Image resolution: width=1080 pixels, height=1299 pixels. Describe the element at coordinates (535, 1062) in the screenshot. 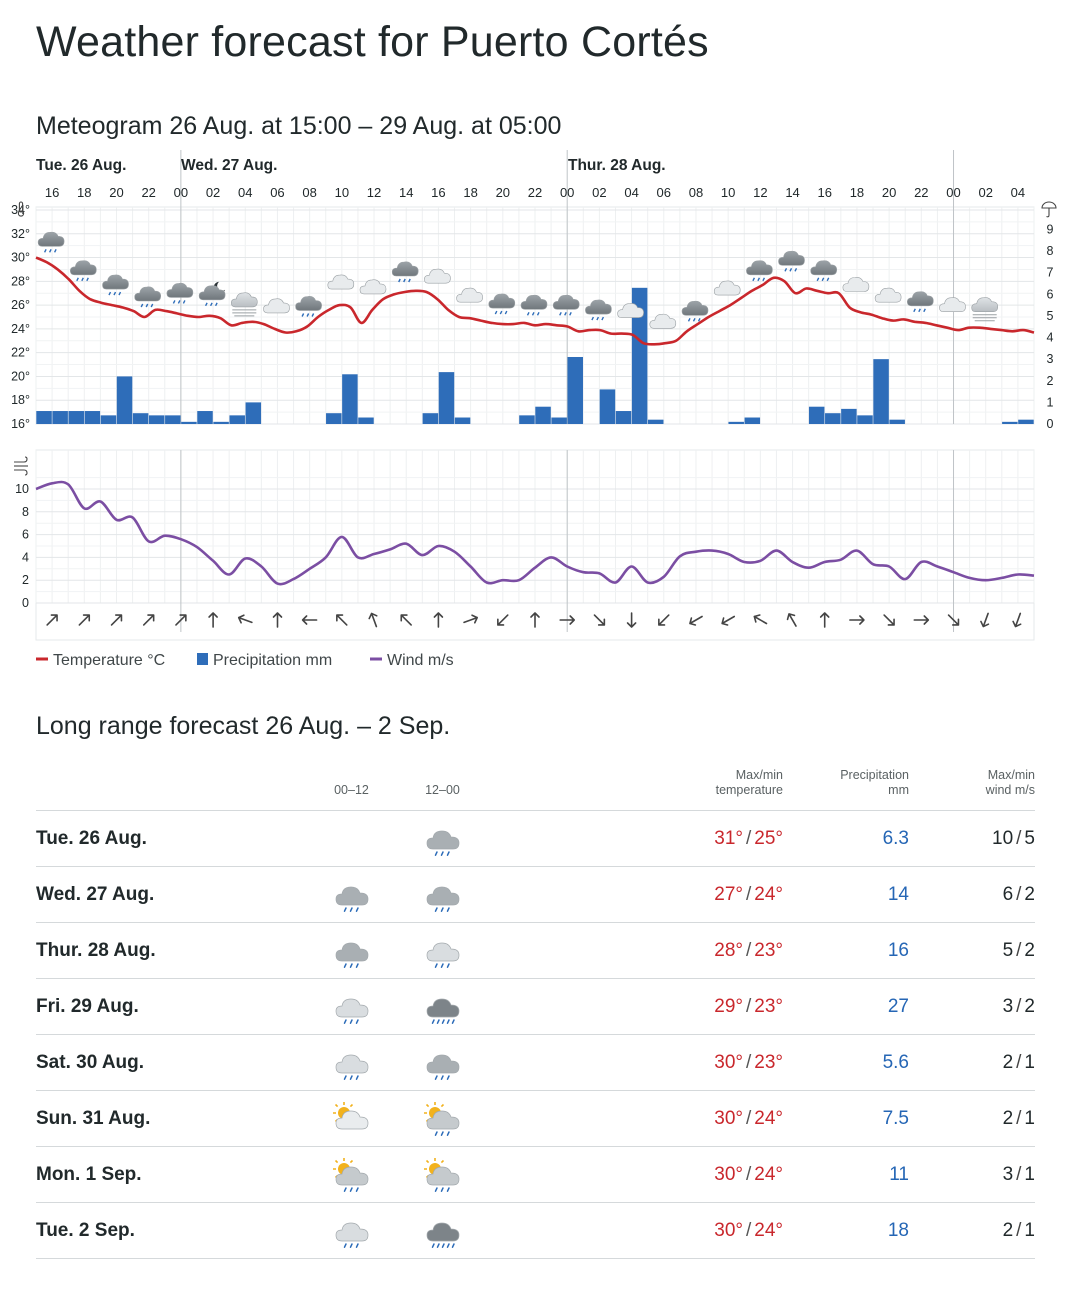

I see `forecast-row: Sat. 30 Aug. 30°/23° 5.6 2/1` at that location.